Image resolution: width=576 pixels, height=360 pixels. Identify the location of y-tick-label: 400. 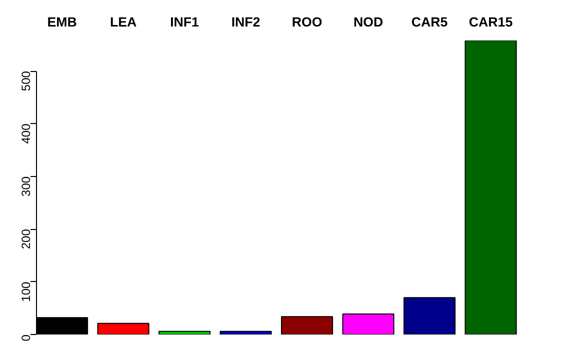
(26, 133).